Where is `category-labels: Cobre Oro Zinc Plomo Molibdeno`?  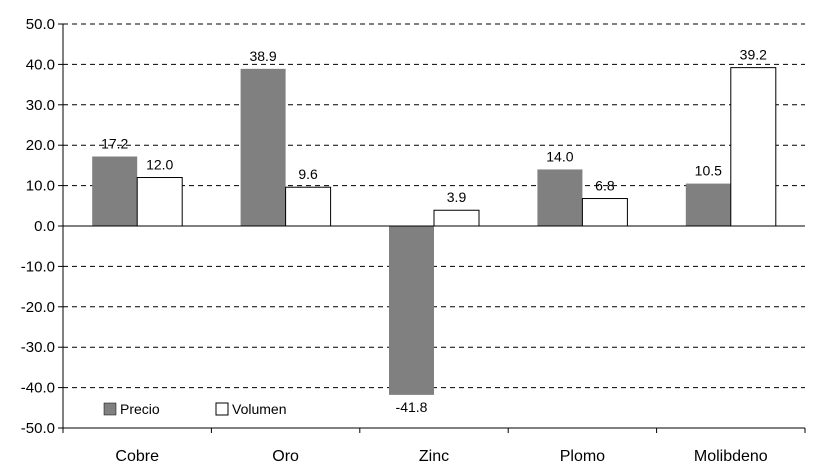 category-labels: Cobre Oro Zinc Plomo Molibdeno is located at coordinates (441, 456).